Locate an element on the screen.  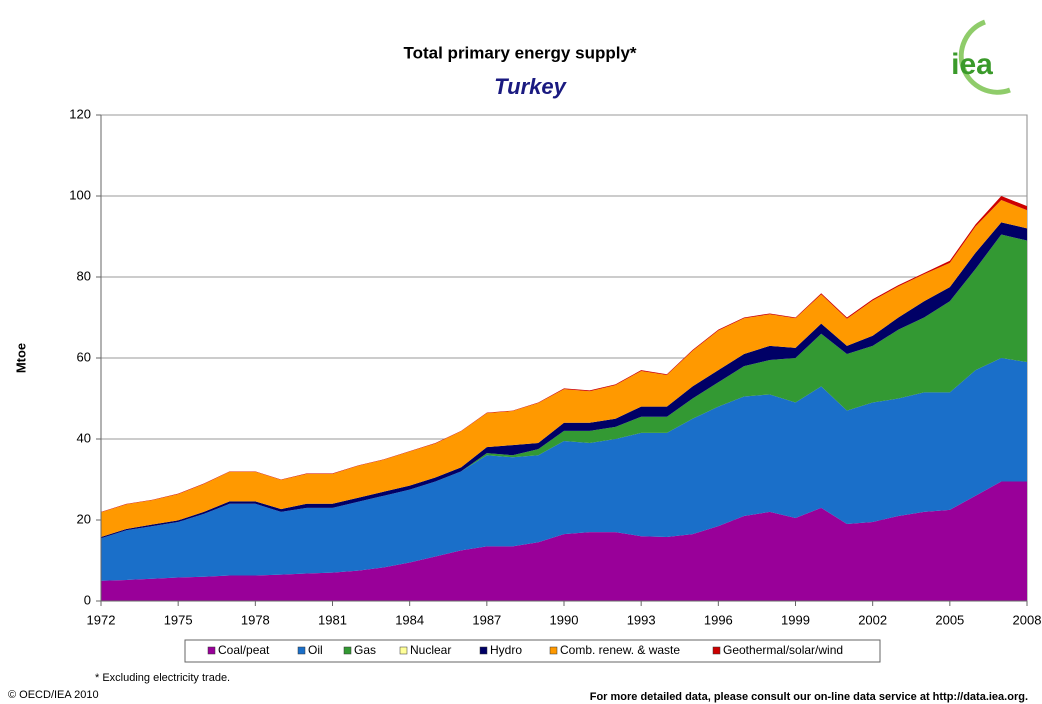
x-tick-label: 1975 is located at coordinates (178, 619).